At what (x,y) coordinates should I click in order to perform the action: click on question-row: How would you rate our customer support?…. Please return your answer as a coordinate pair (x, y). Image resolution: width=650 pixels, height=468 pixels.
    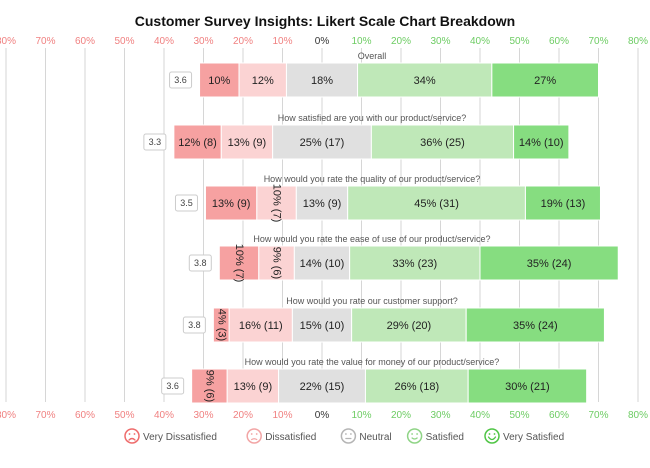
    Looking at the image, I should click on (393, 319).